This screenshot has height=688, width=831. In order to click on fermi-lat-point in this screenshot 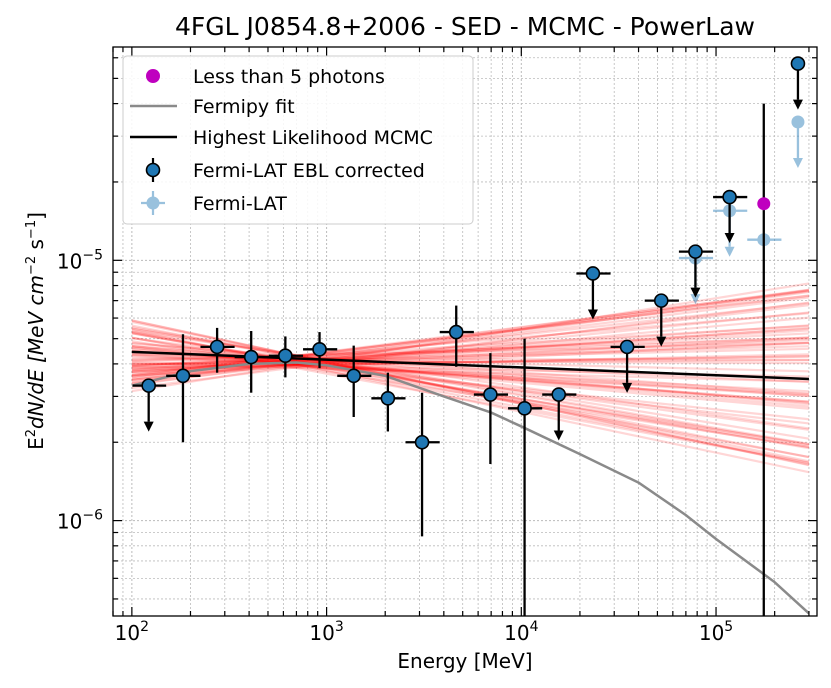, I will do `click(798, 141)`.